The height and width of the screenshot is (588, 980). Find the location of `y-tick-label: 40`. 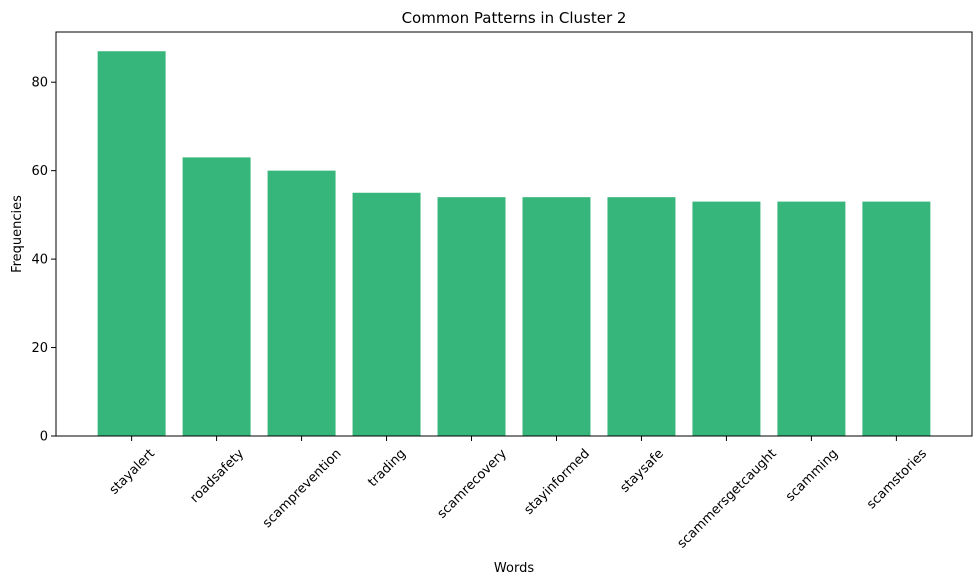

y-tick-label: 40 is located at coordinates (39, 260).